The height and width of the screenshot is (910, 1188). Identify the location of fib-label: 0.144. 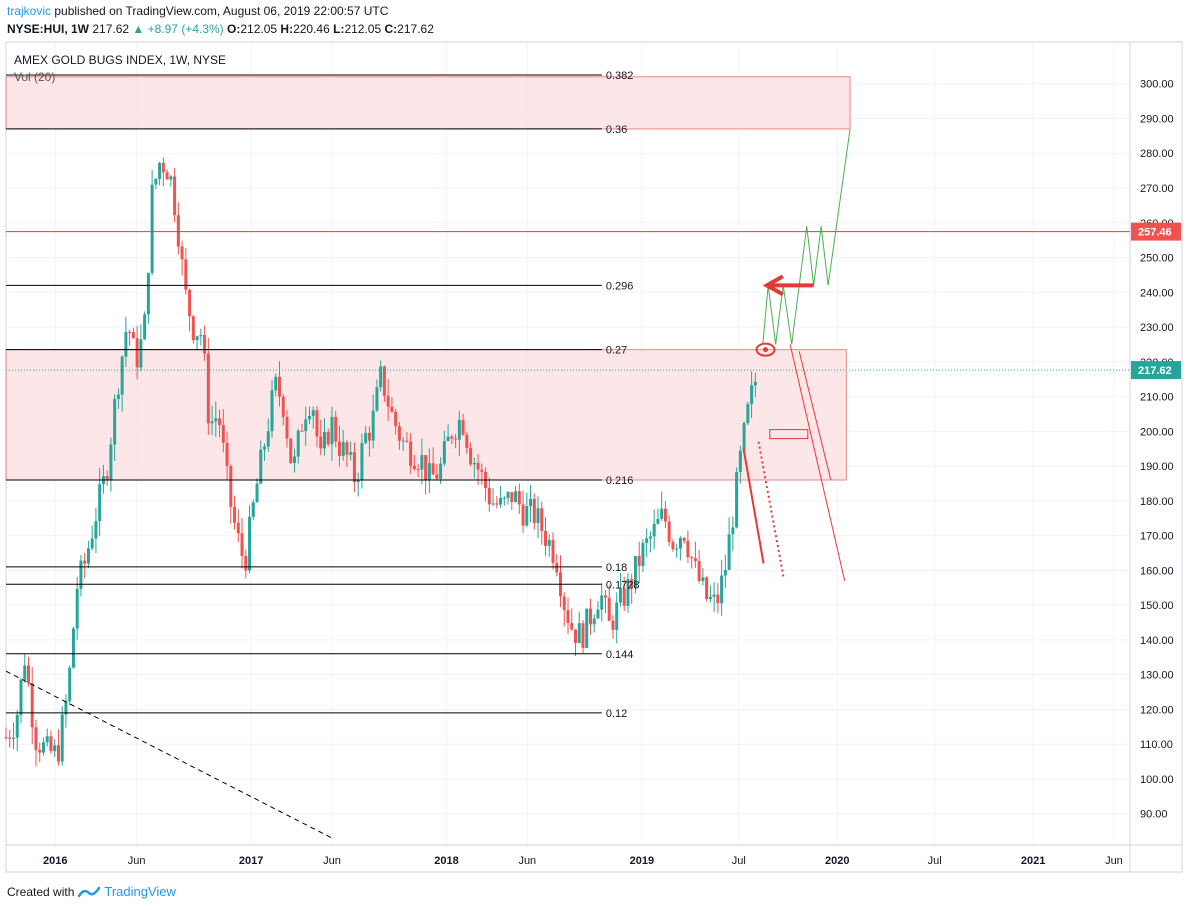
(620, 655).